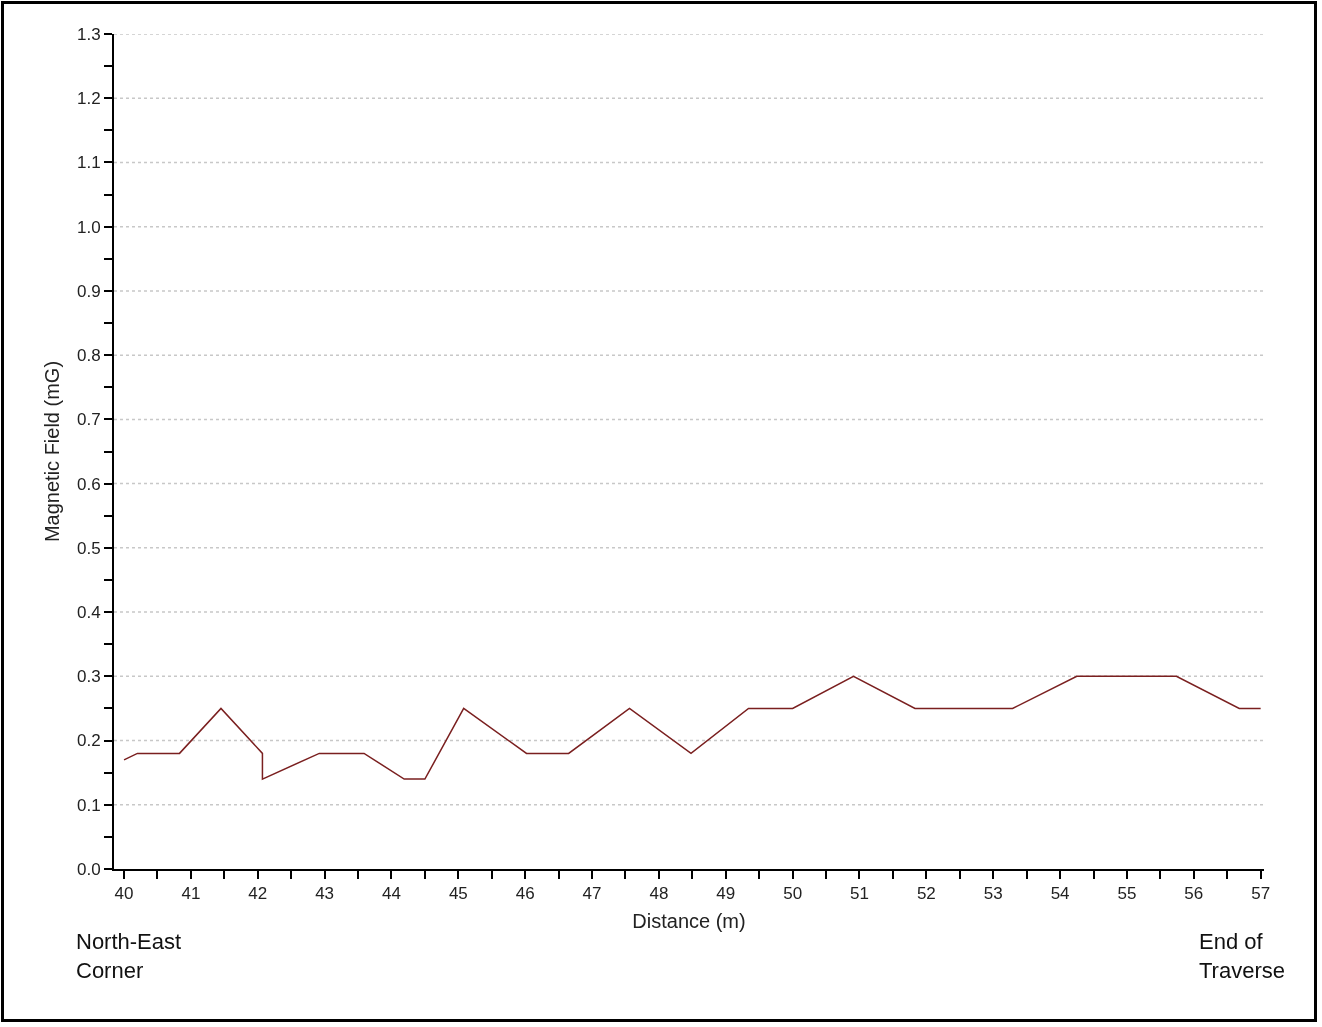 The width and height of the screenshot is (1322, 1027). Describe the element at coordinates (129, 956) in the screenshot. I see `text: North-East Corner` at that location.